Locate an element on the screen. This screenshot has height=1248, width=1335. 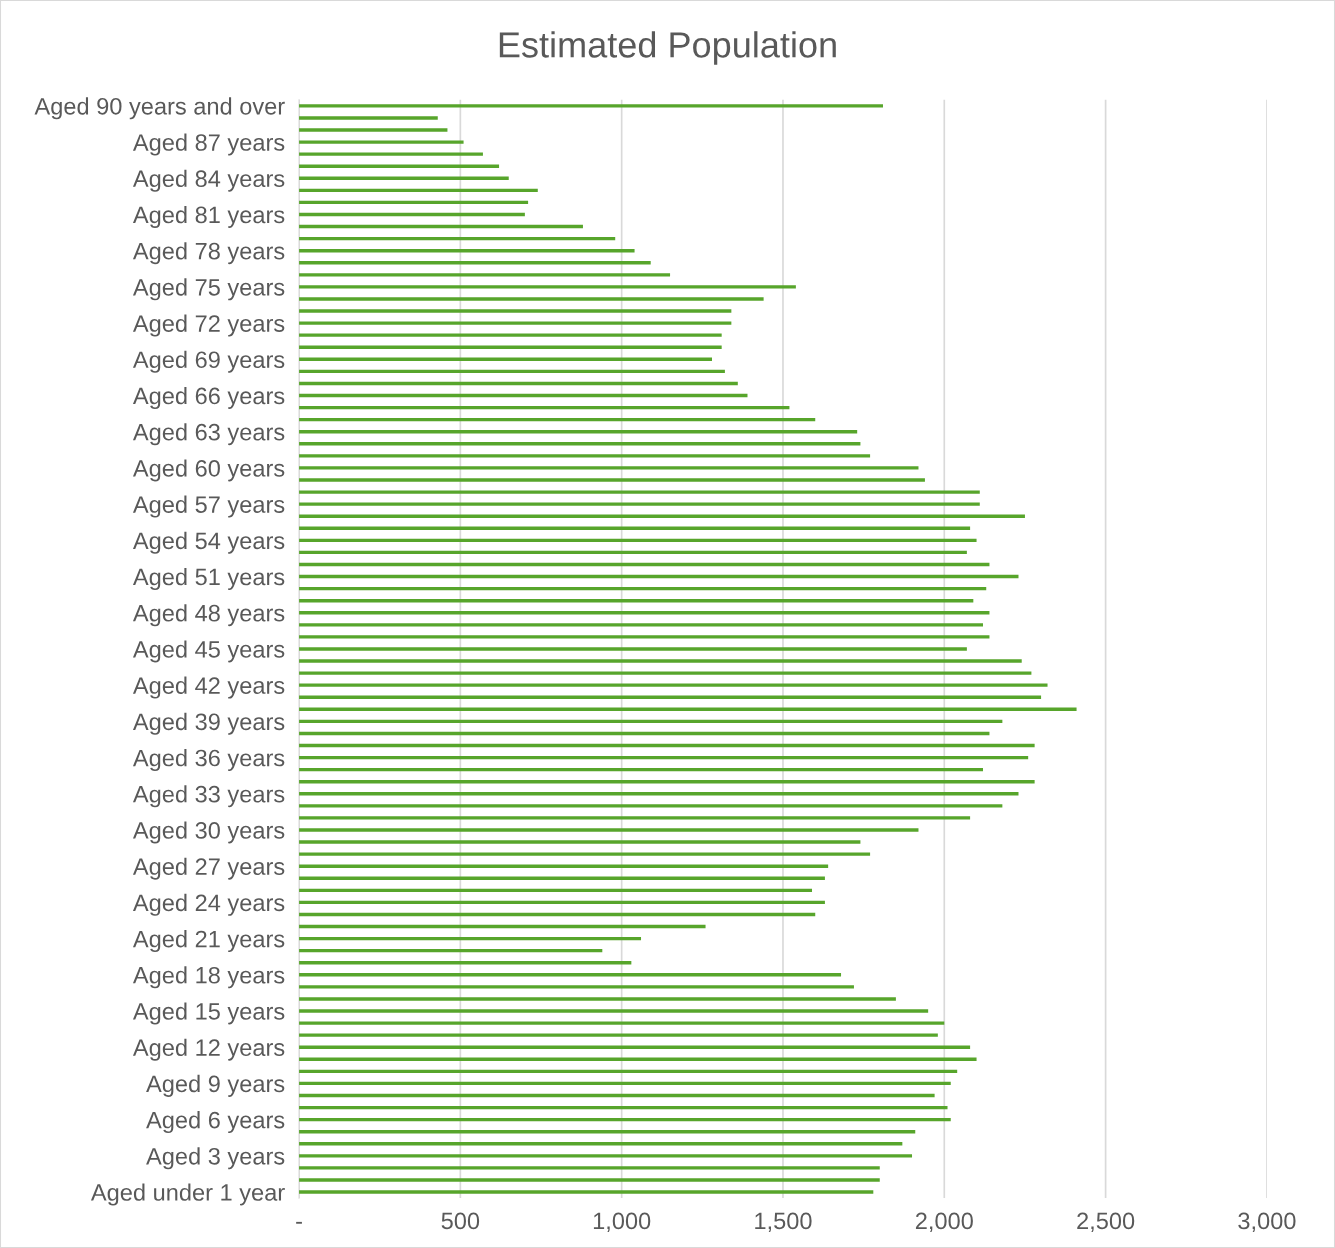
x-tick-label: 3,000 is located at coordinates (1267, 1222).